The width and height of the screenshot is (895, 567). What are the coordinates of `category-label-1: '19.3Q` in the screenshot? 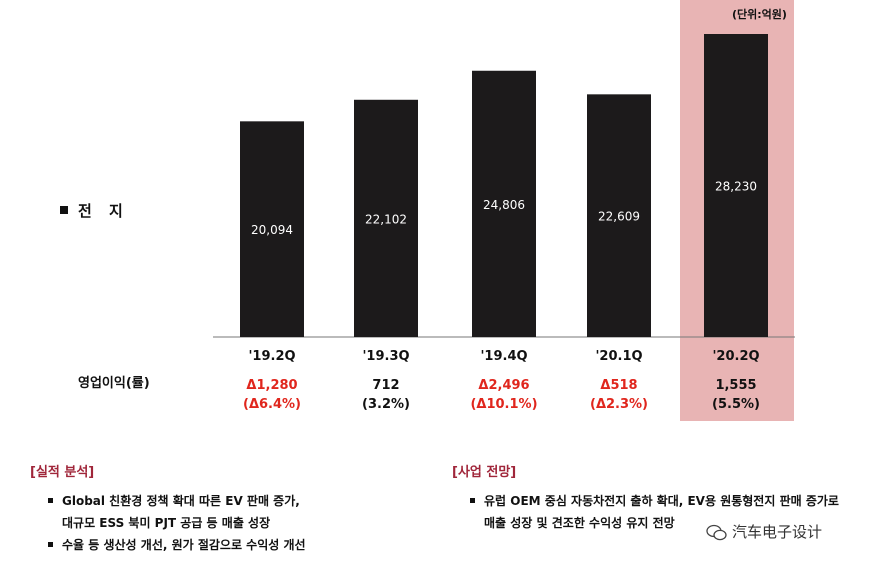 It's located at (385, 356).